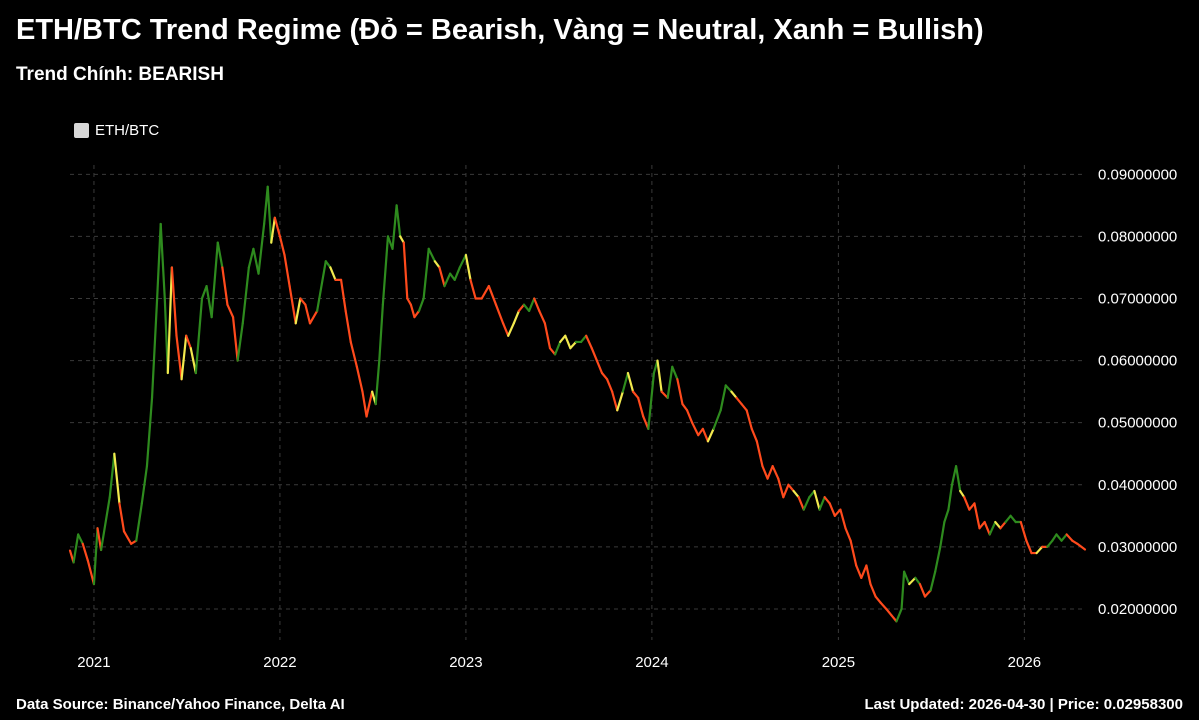 The image size is (1199, 720). I want to click on y-tick-label: 0.09000000, so click(1137, 174).